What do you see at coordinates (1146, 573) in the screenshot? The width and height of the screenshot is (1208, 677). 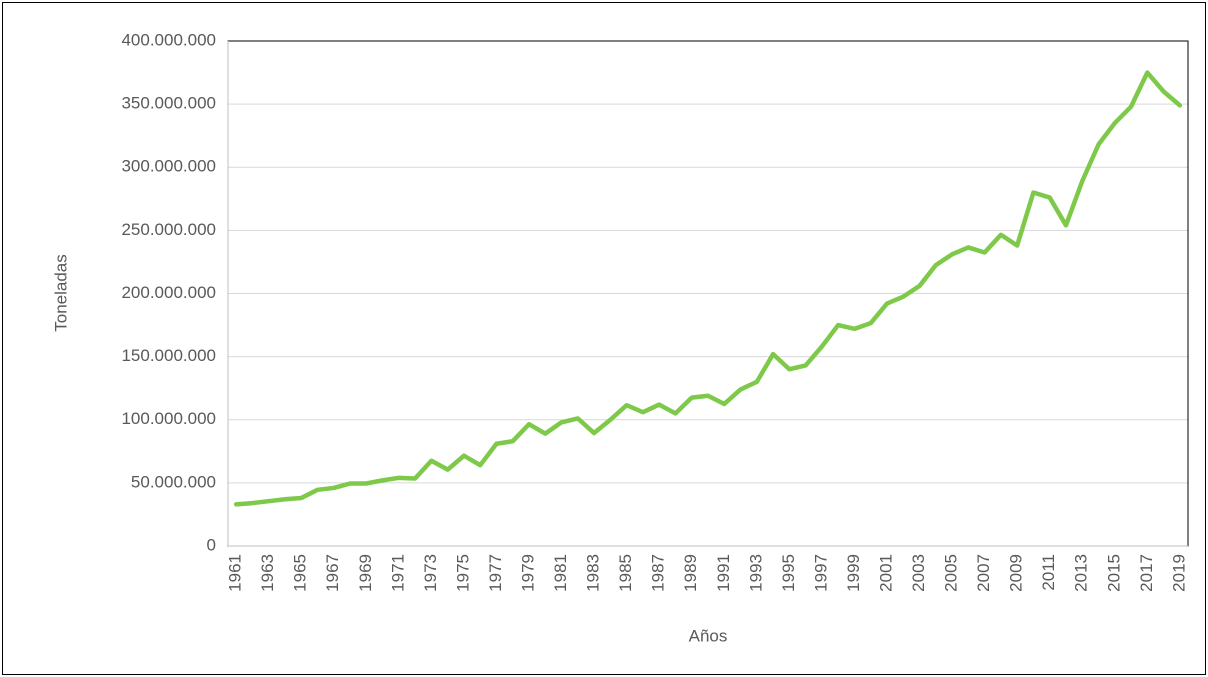 I see `x-tick-label: 2017` at bounding box center [1146, 573].